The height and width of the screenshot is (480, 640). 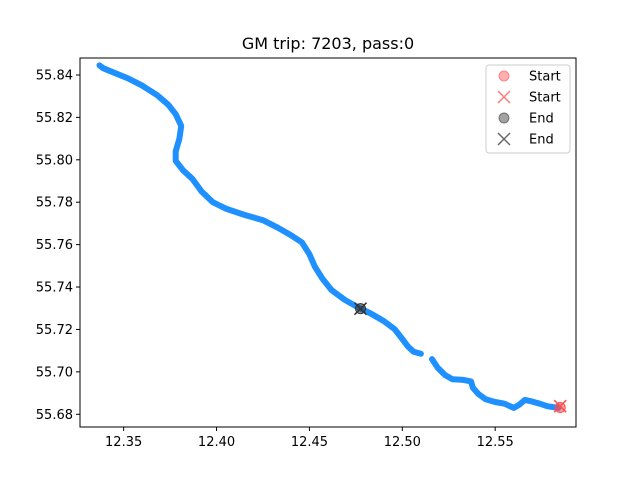 What do you see at coordinates (504, 76) in the screenshot?
I see `legend-start-circle-icon` at bounding box center [504, 76].